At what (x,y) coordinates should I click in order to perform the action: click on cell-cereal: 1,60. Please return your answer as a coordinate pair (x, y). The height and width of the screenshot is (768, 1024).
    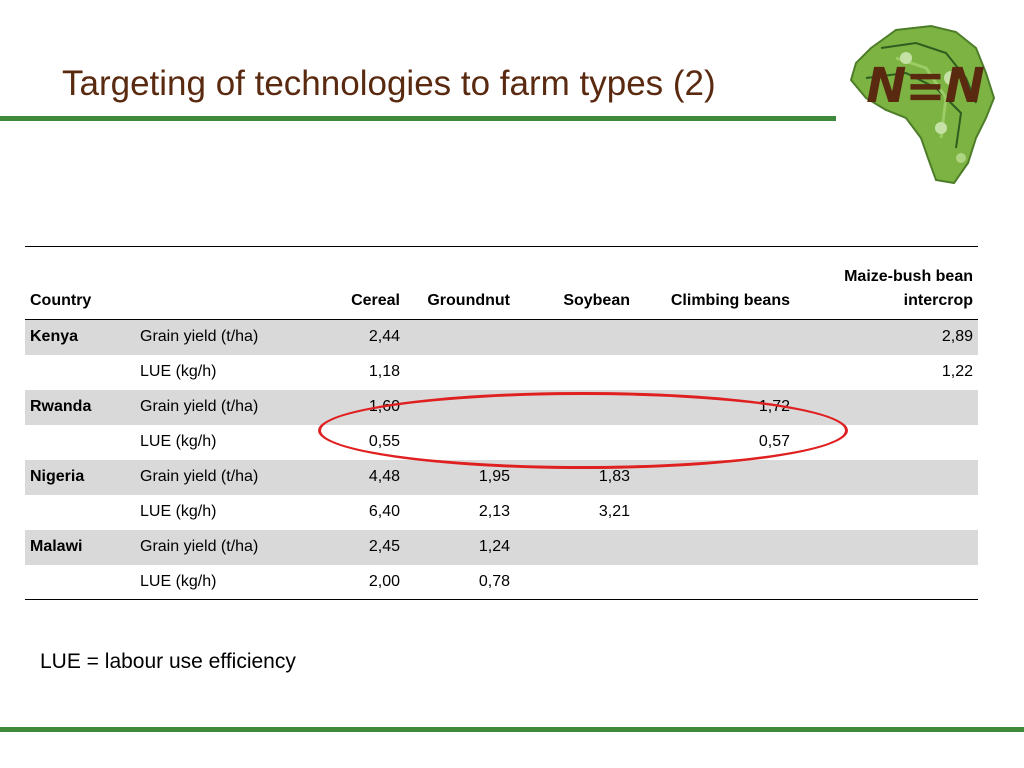
    Looking at the image, I should click on (384, 406).